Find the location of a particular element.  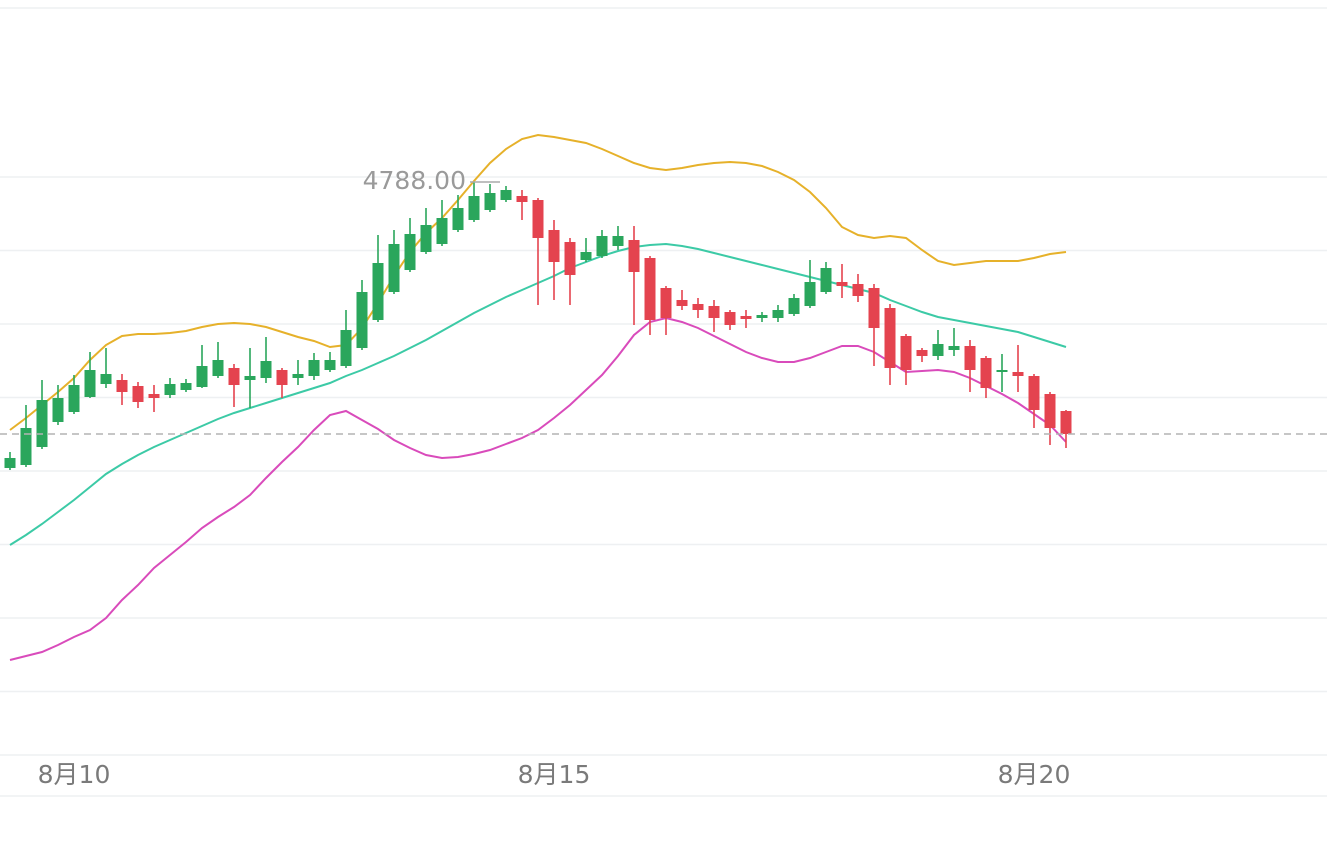

x-tick-label: 8月10 is located at coordinates (74, 774).